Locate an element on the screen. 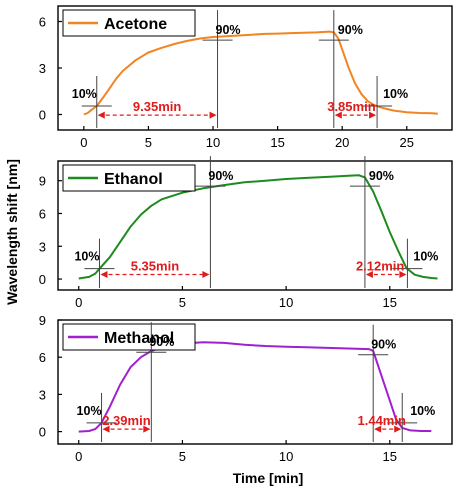 This screenshot has width=474, height=493. series-line-acetone is located at coordinates (260, 73).